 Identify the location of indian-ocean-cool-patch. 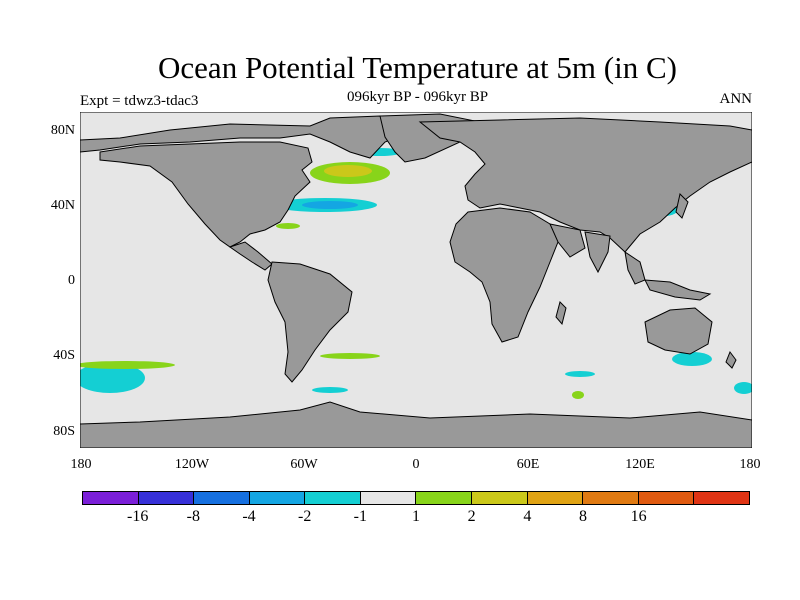
(580, 374).